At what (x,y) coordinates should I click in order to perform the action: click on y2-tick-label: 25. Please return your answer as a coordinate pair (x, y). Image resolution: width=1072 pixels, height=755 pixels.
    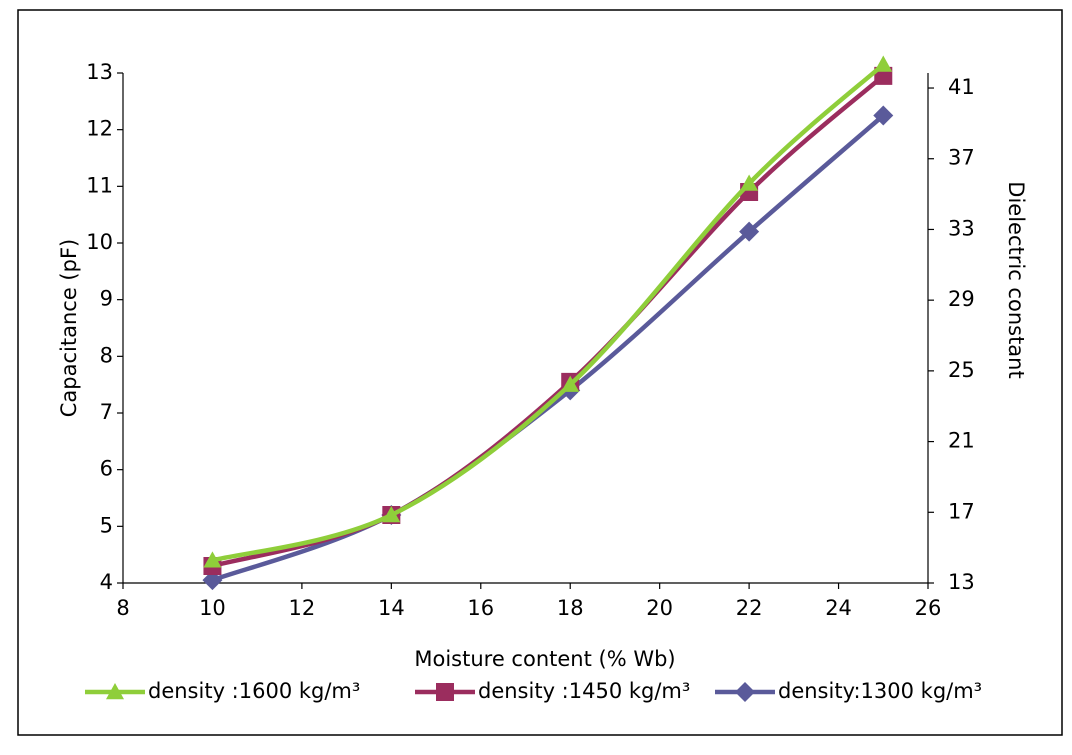
    Looking at the image, I should click on (961, 370).